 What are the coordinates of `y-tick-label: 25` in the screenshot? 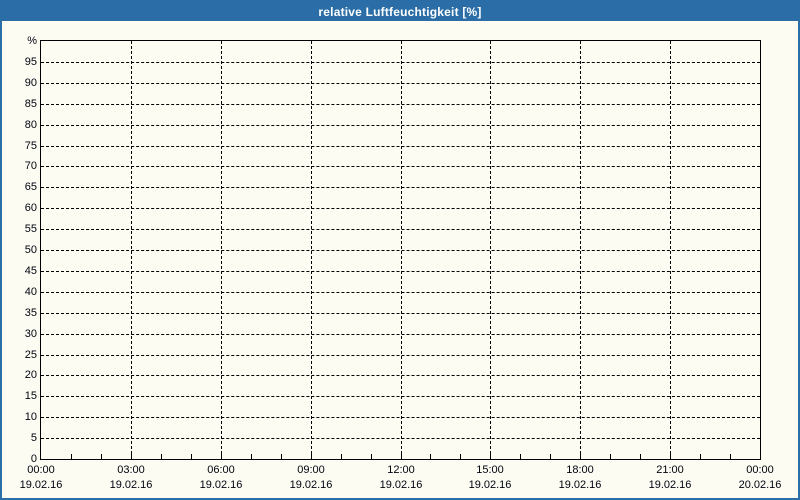 It's located at (30, 355).